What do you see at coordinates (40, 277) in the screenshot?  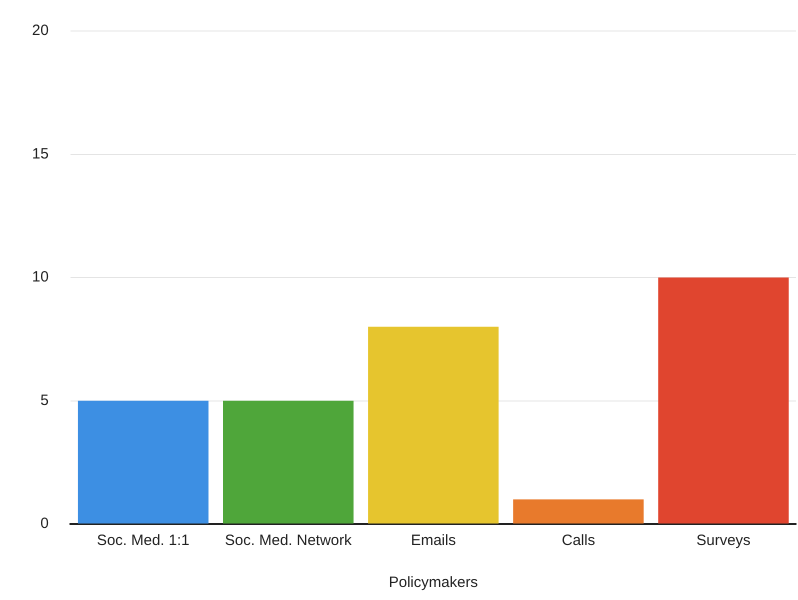 I see `y-tick-label: 10` at bounding box center [40, 277].